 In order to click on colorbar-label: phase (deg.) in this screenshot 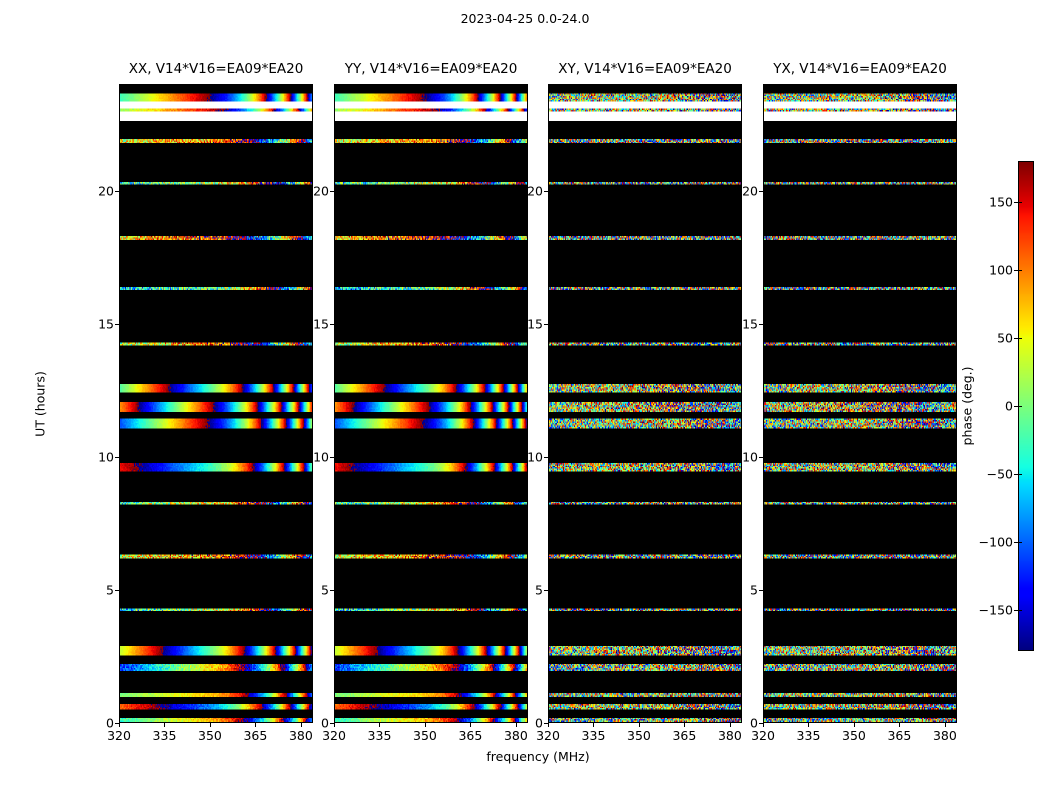, I will do `click(967, 406)`.